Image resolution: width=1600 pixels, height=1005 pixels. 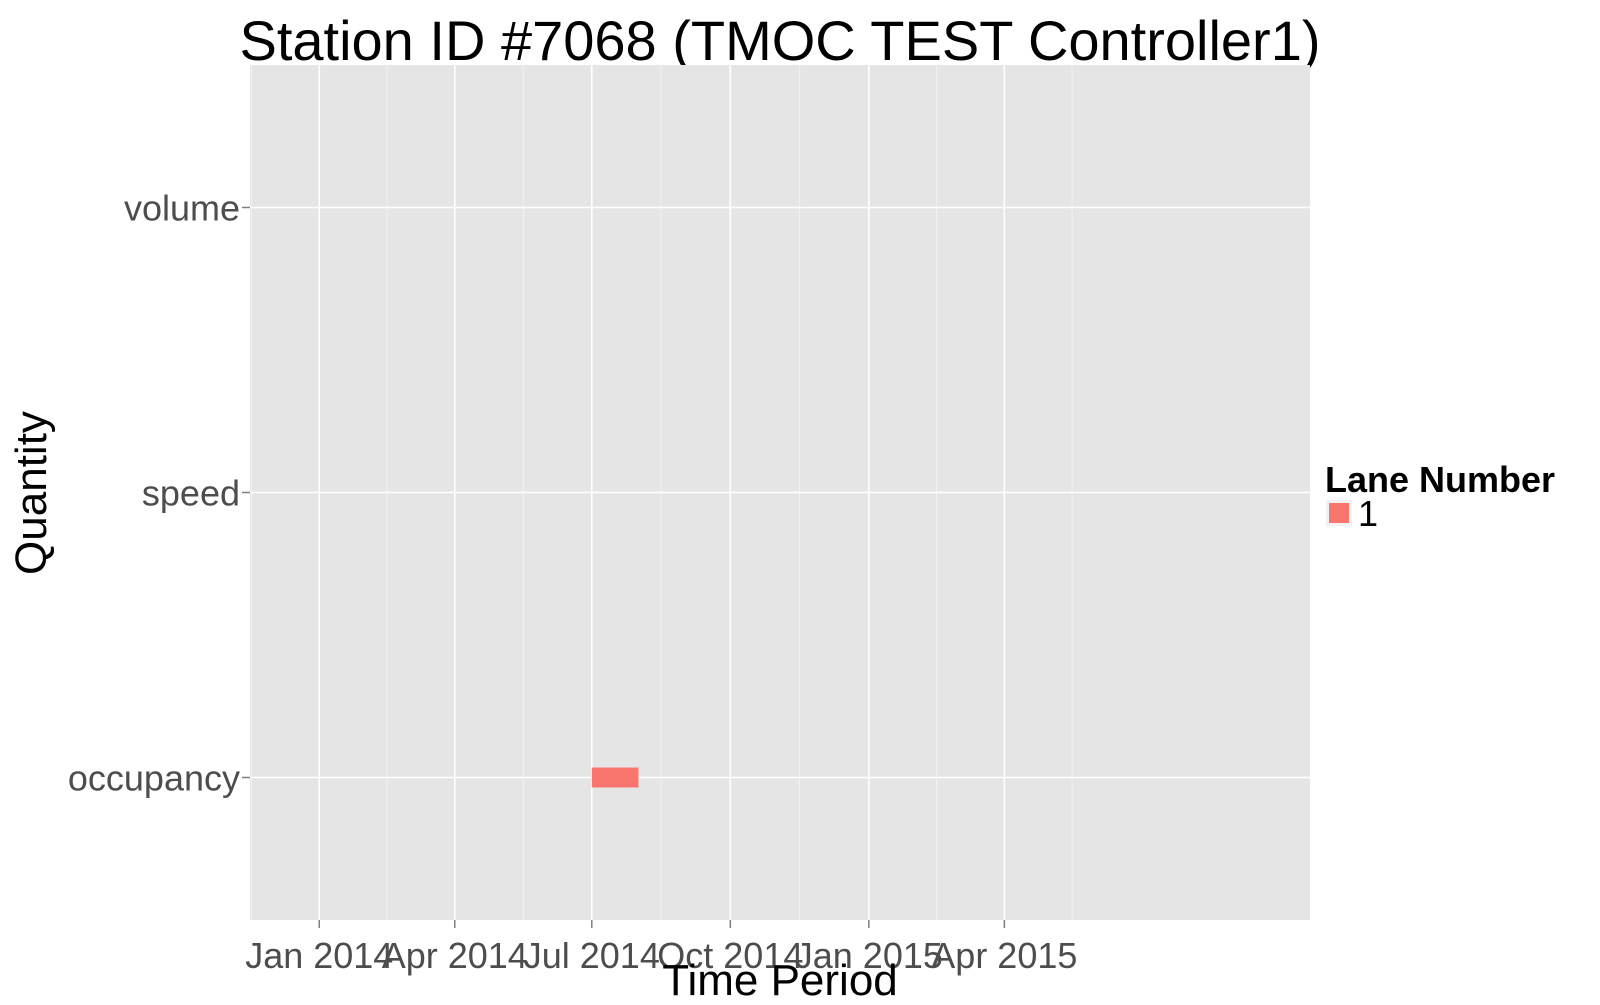 I want to click on bar-segment, so click(x=615, y=777).